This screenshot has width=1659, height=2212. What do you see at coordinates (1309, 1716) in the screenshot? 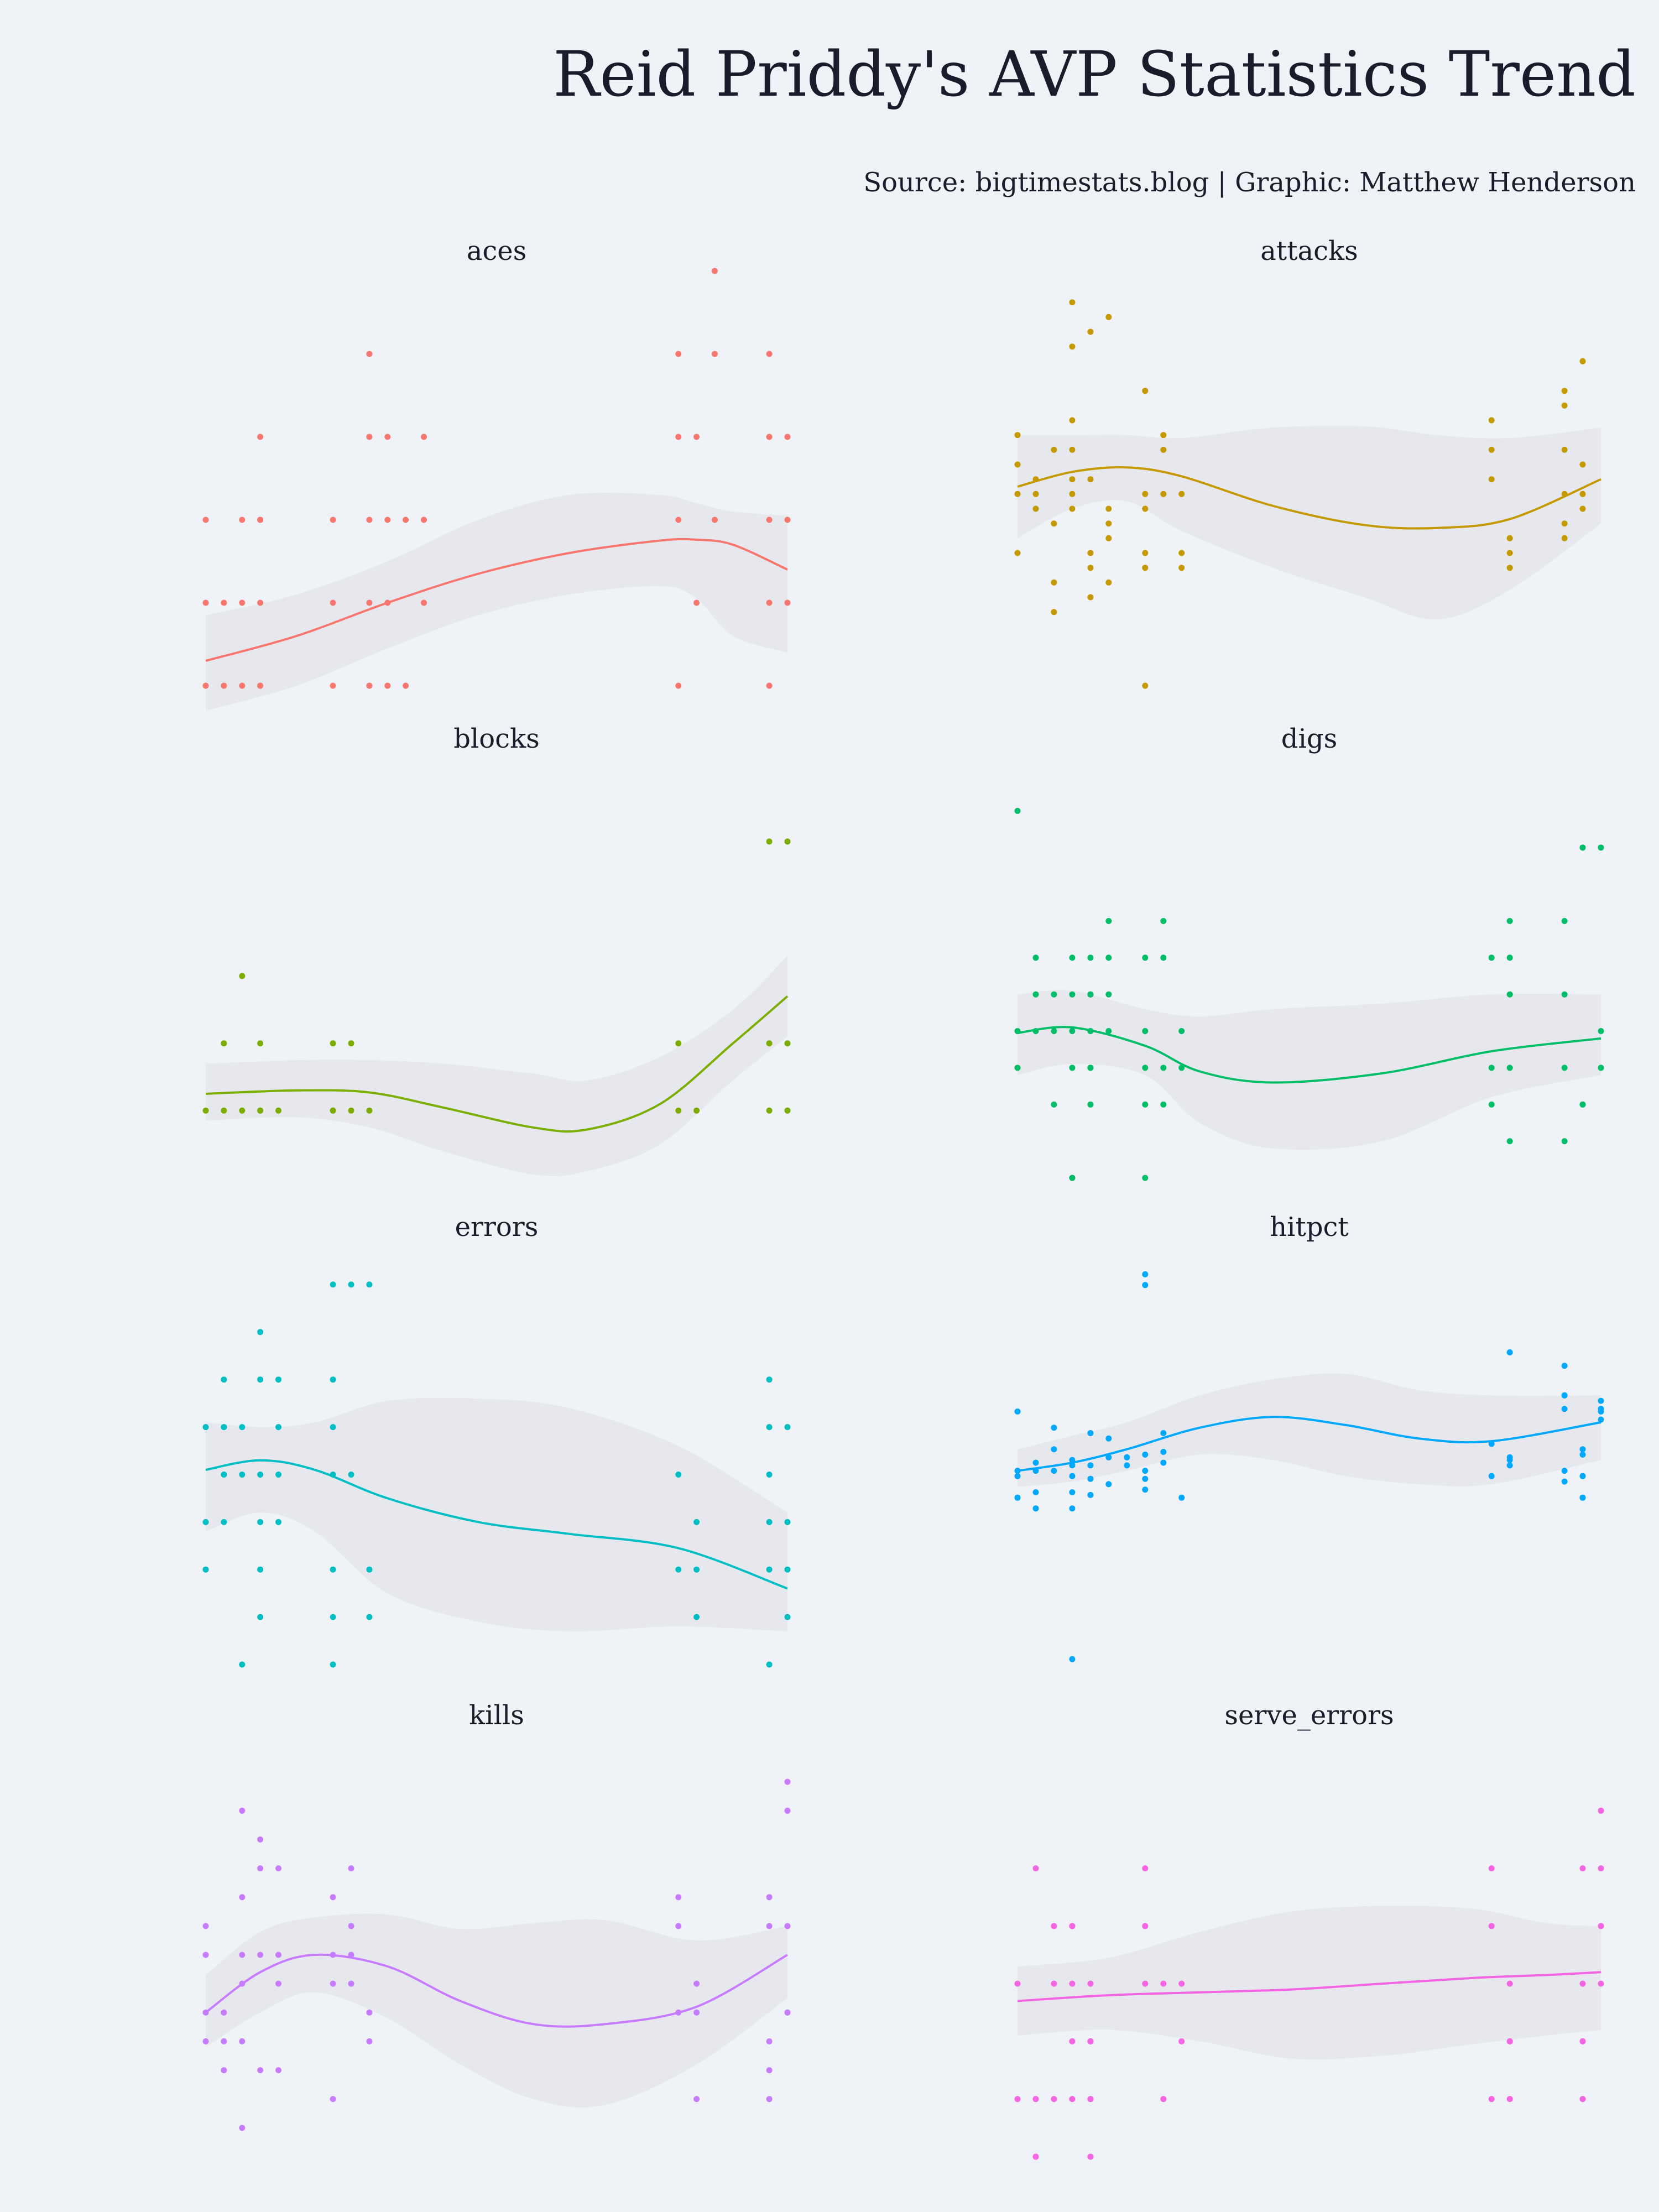
I see `panel-title: serve_errors` at bounding box center [1309, 1716].